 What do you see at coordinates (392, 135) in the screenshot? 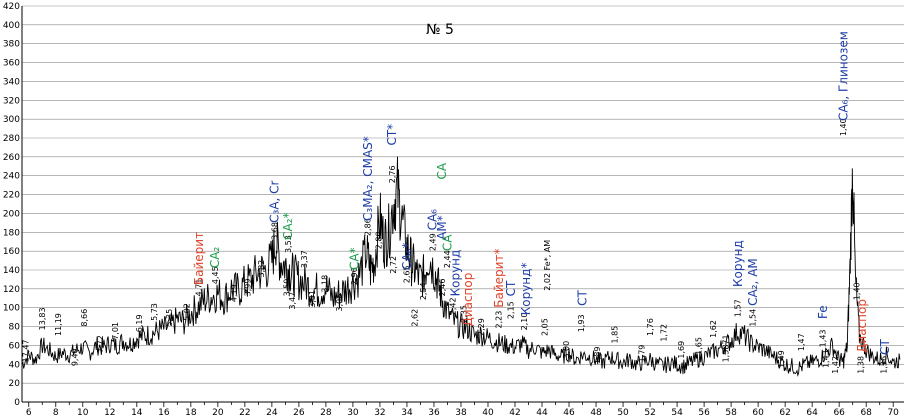
I see `phase-label: CT*` at bounding box center [392, 135].